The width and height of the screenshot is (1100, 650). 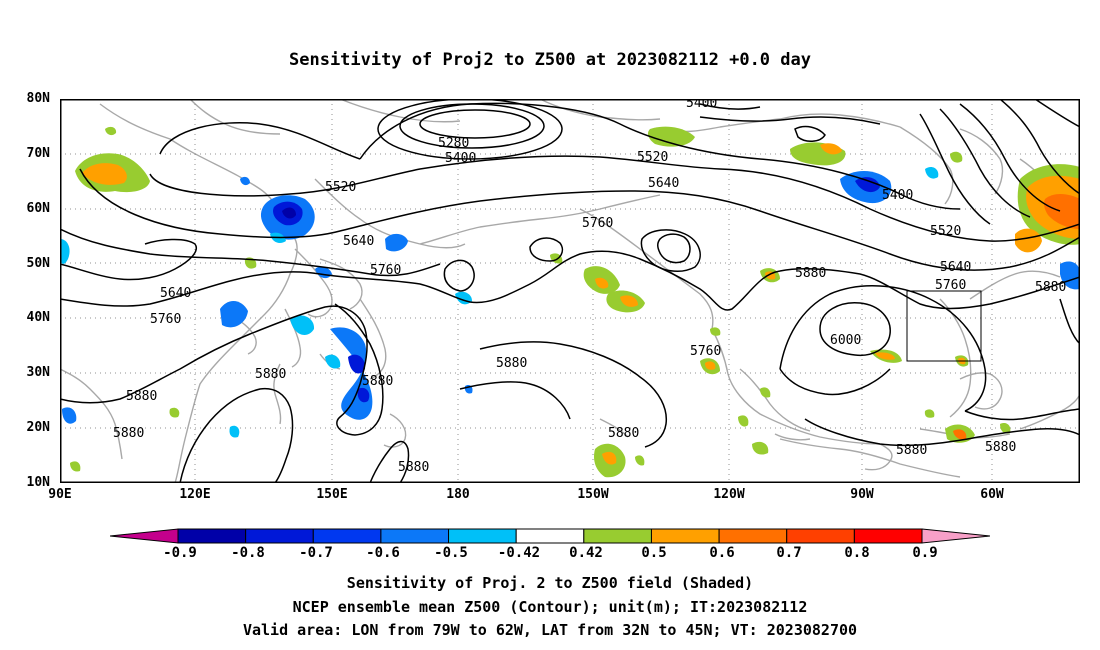 What do you see at coordinates (144, 536) in the screenshot?
I see `colorbar-low-extend` at bounding box center [144, 536].